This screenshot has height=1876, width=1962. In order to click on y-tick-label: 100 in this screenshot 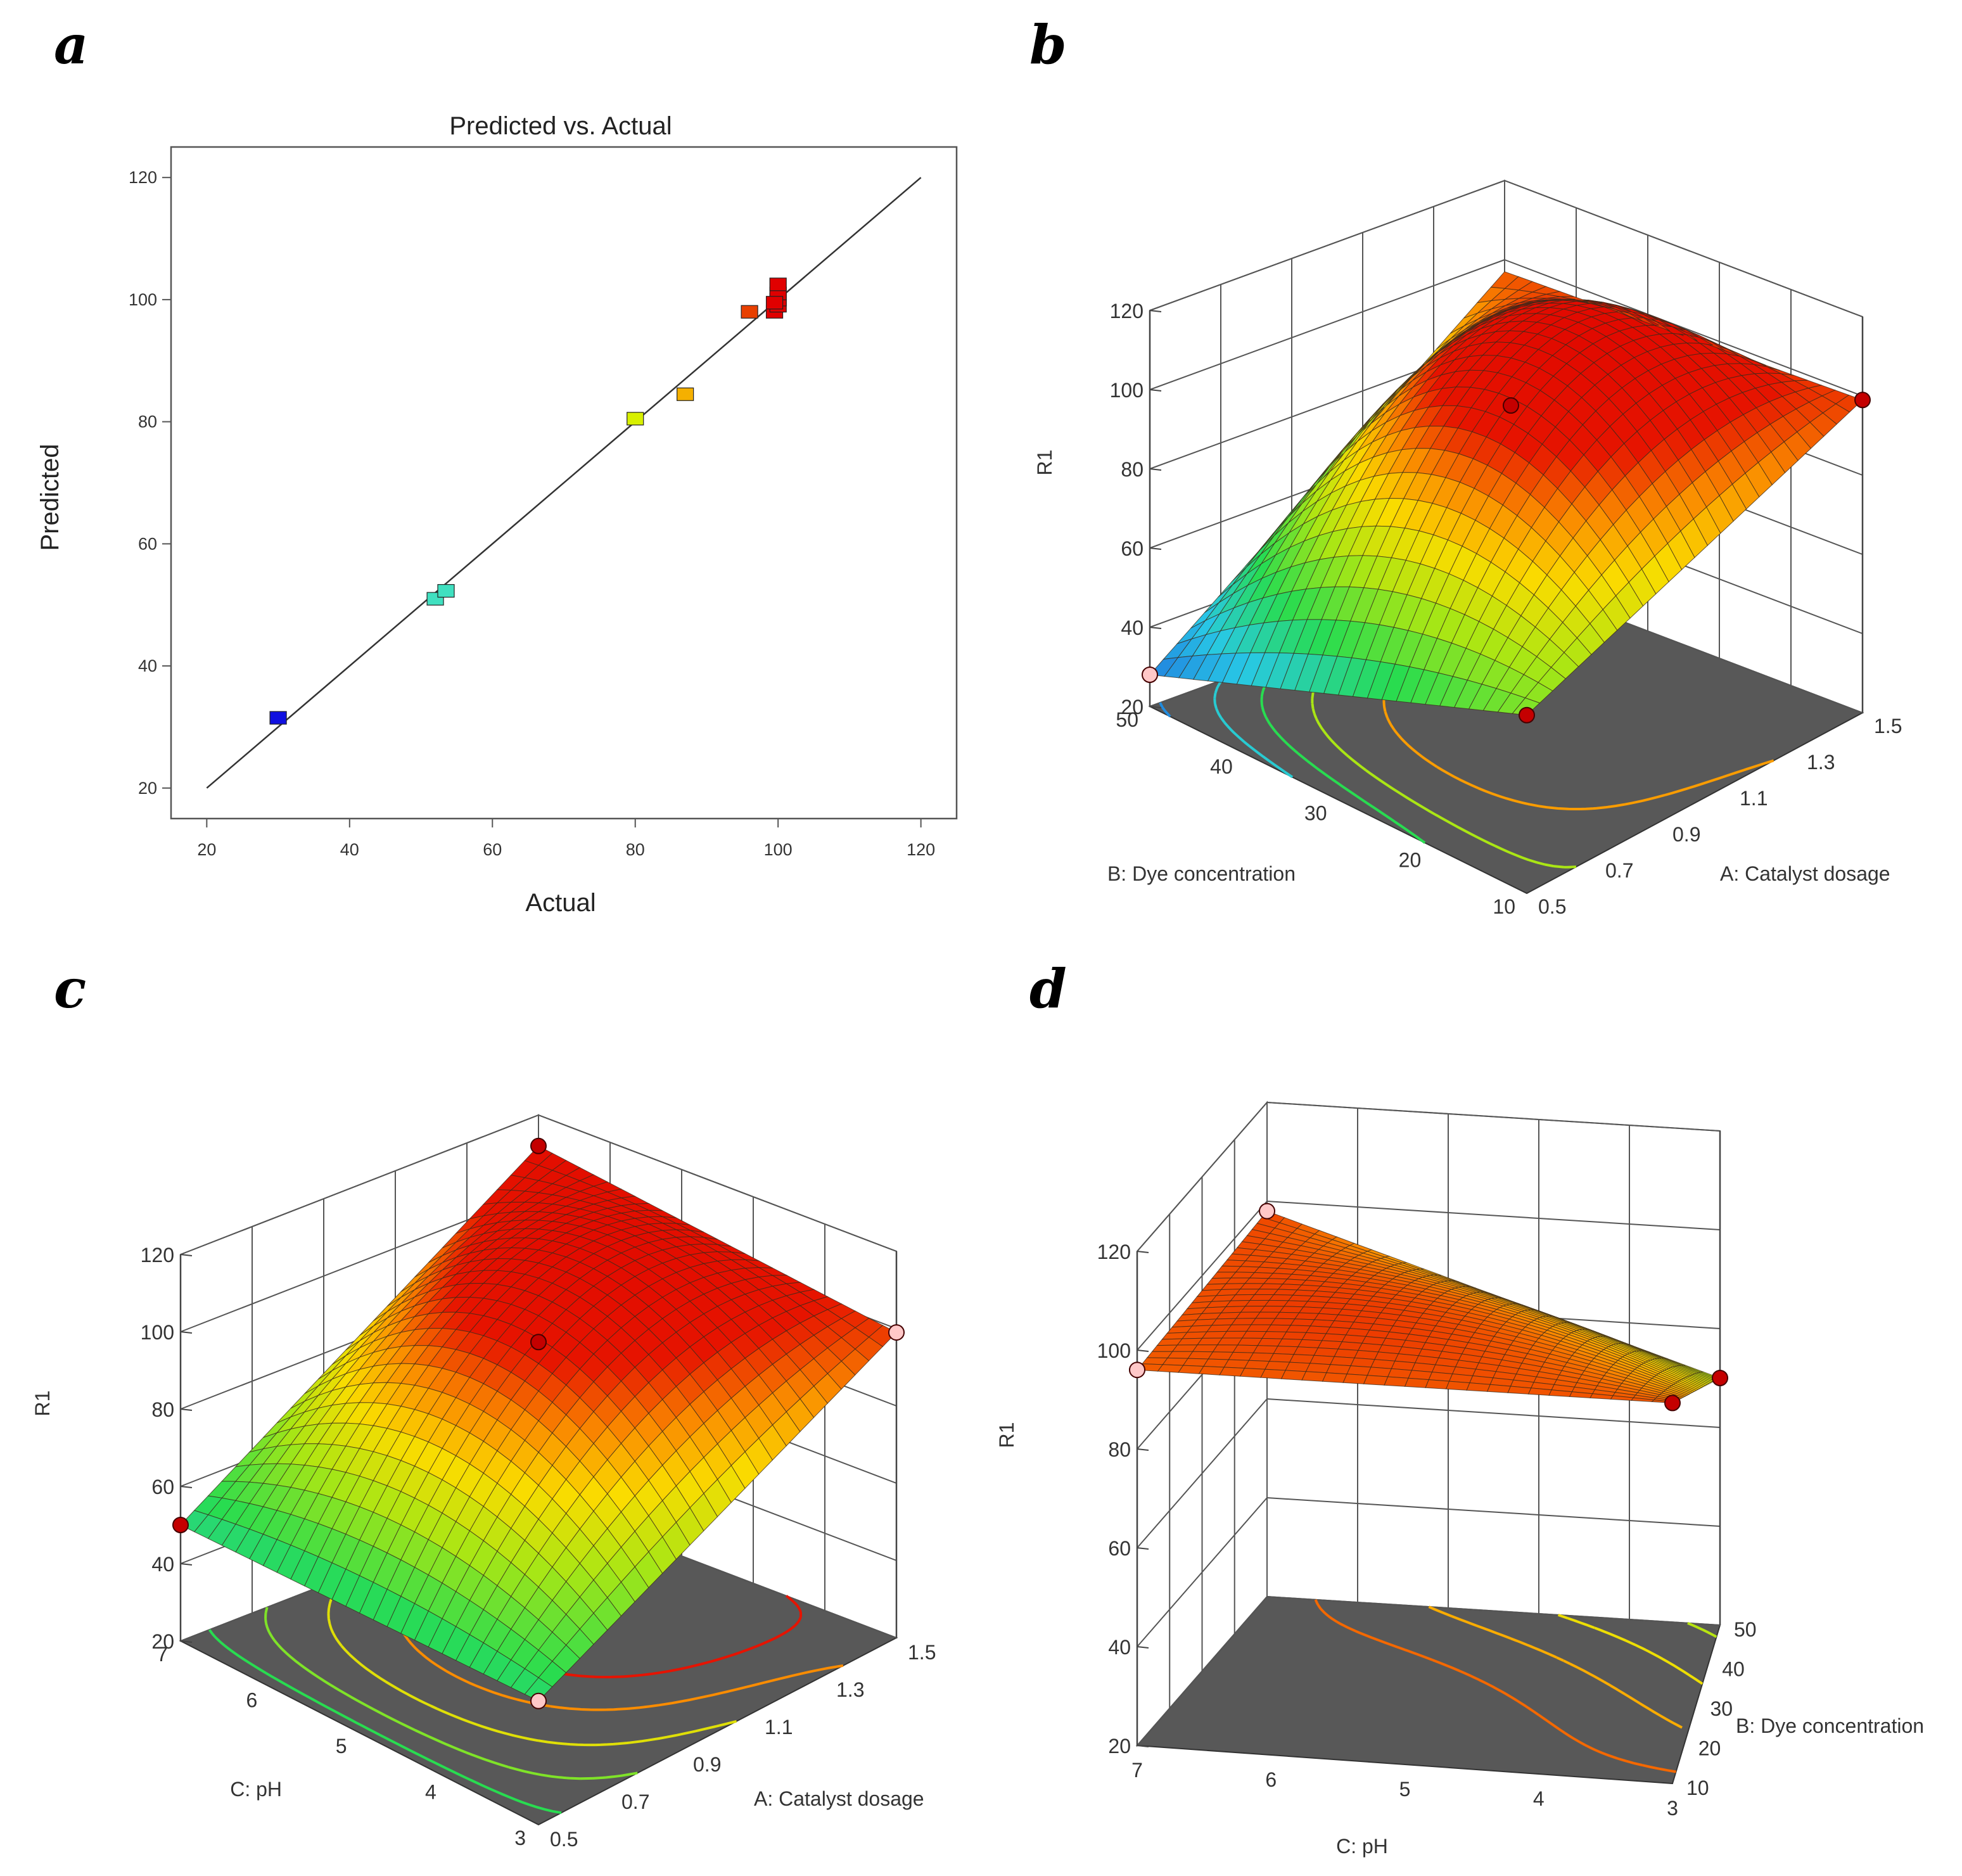, I will do `click(143, 299)`.